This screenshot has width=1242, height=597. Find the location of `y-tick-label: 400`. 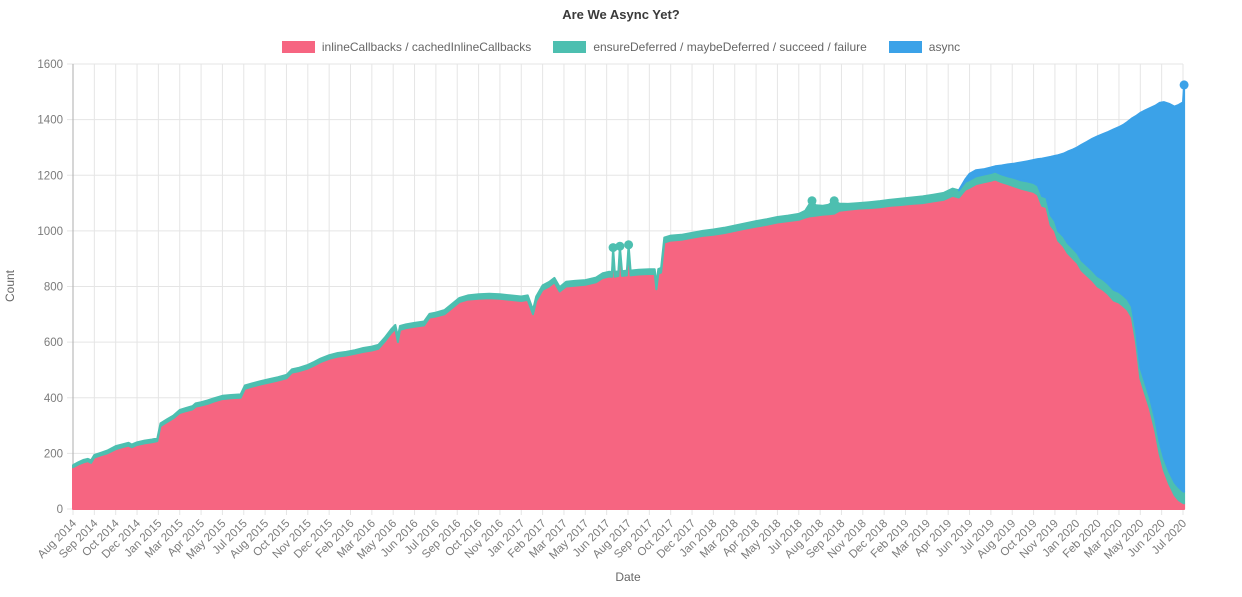

y-tick-label: 400 is located at coordinates (53, 399).